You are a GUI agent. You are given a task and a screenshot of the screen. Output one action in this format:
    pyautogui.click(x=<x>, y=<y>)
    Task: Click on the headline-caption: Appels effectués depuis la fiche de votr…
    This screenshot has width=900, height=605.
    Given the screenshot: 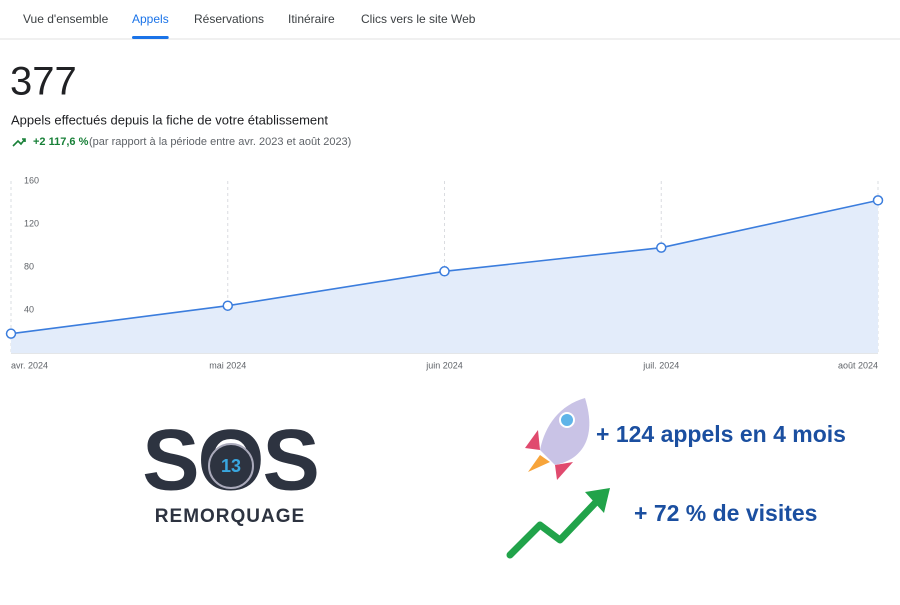 What is the action you would take?
    pyautogui.click(x=169, y=119)
    